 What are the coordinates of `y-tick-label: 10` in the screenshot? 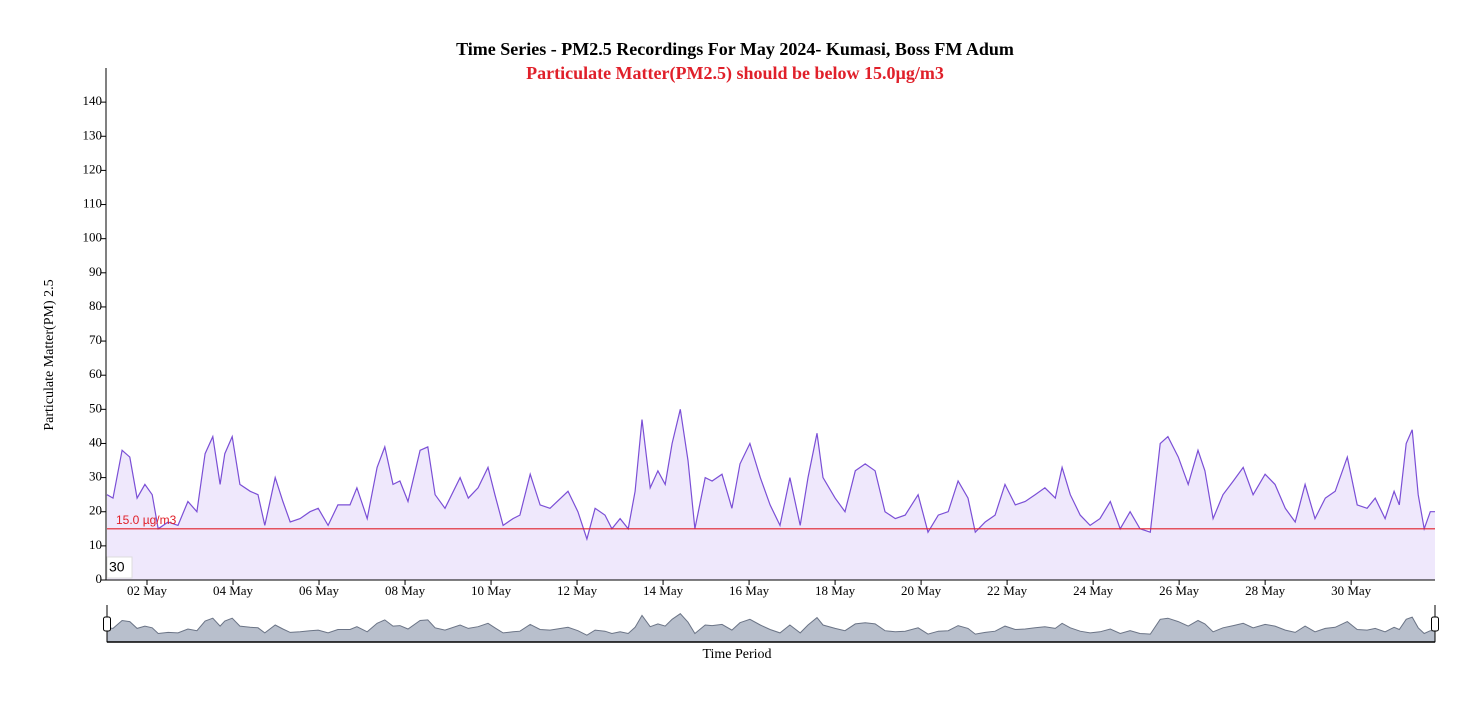 It's located at (95, 544).